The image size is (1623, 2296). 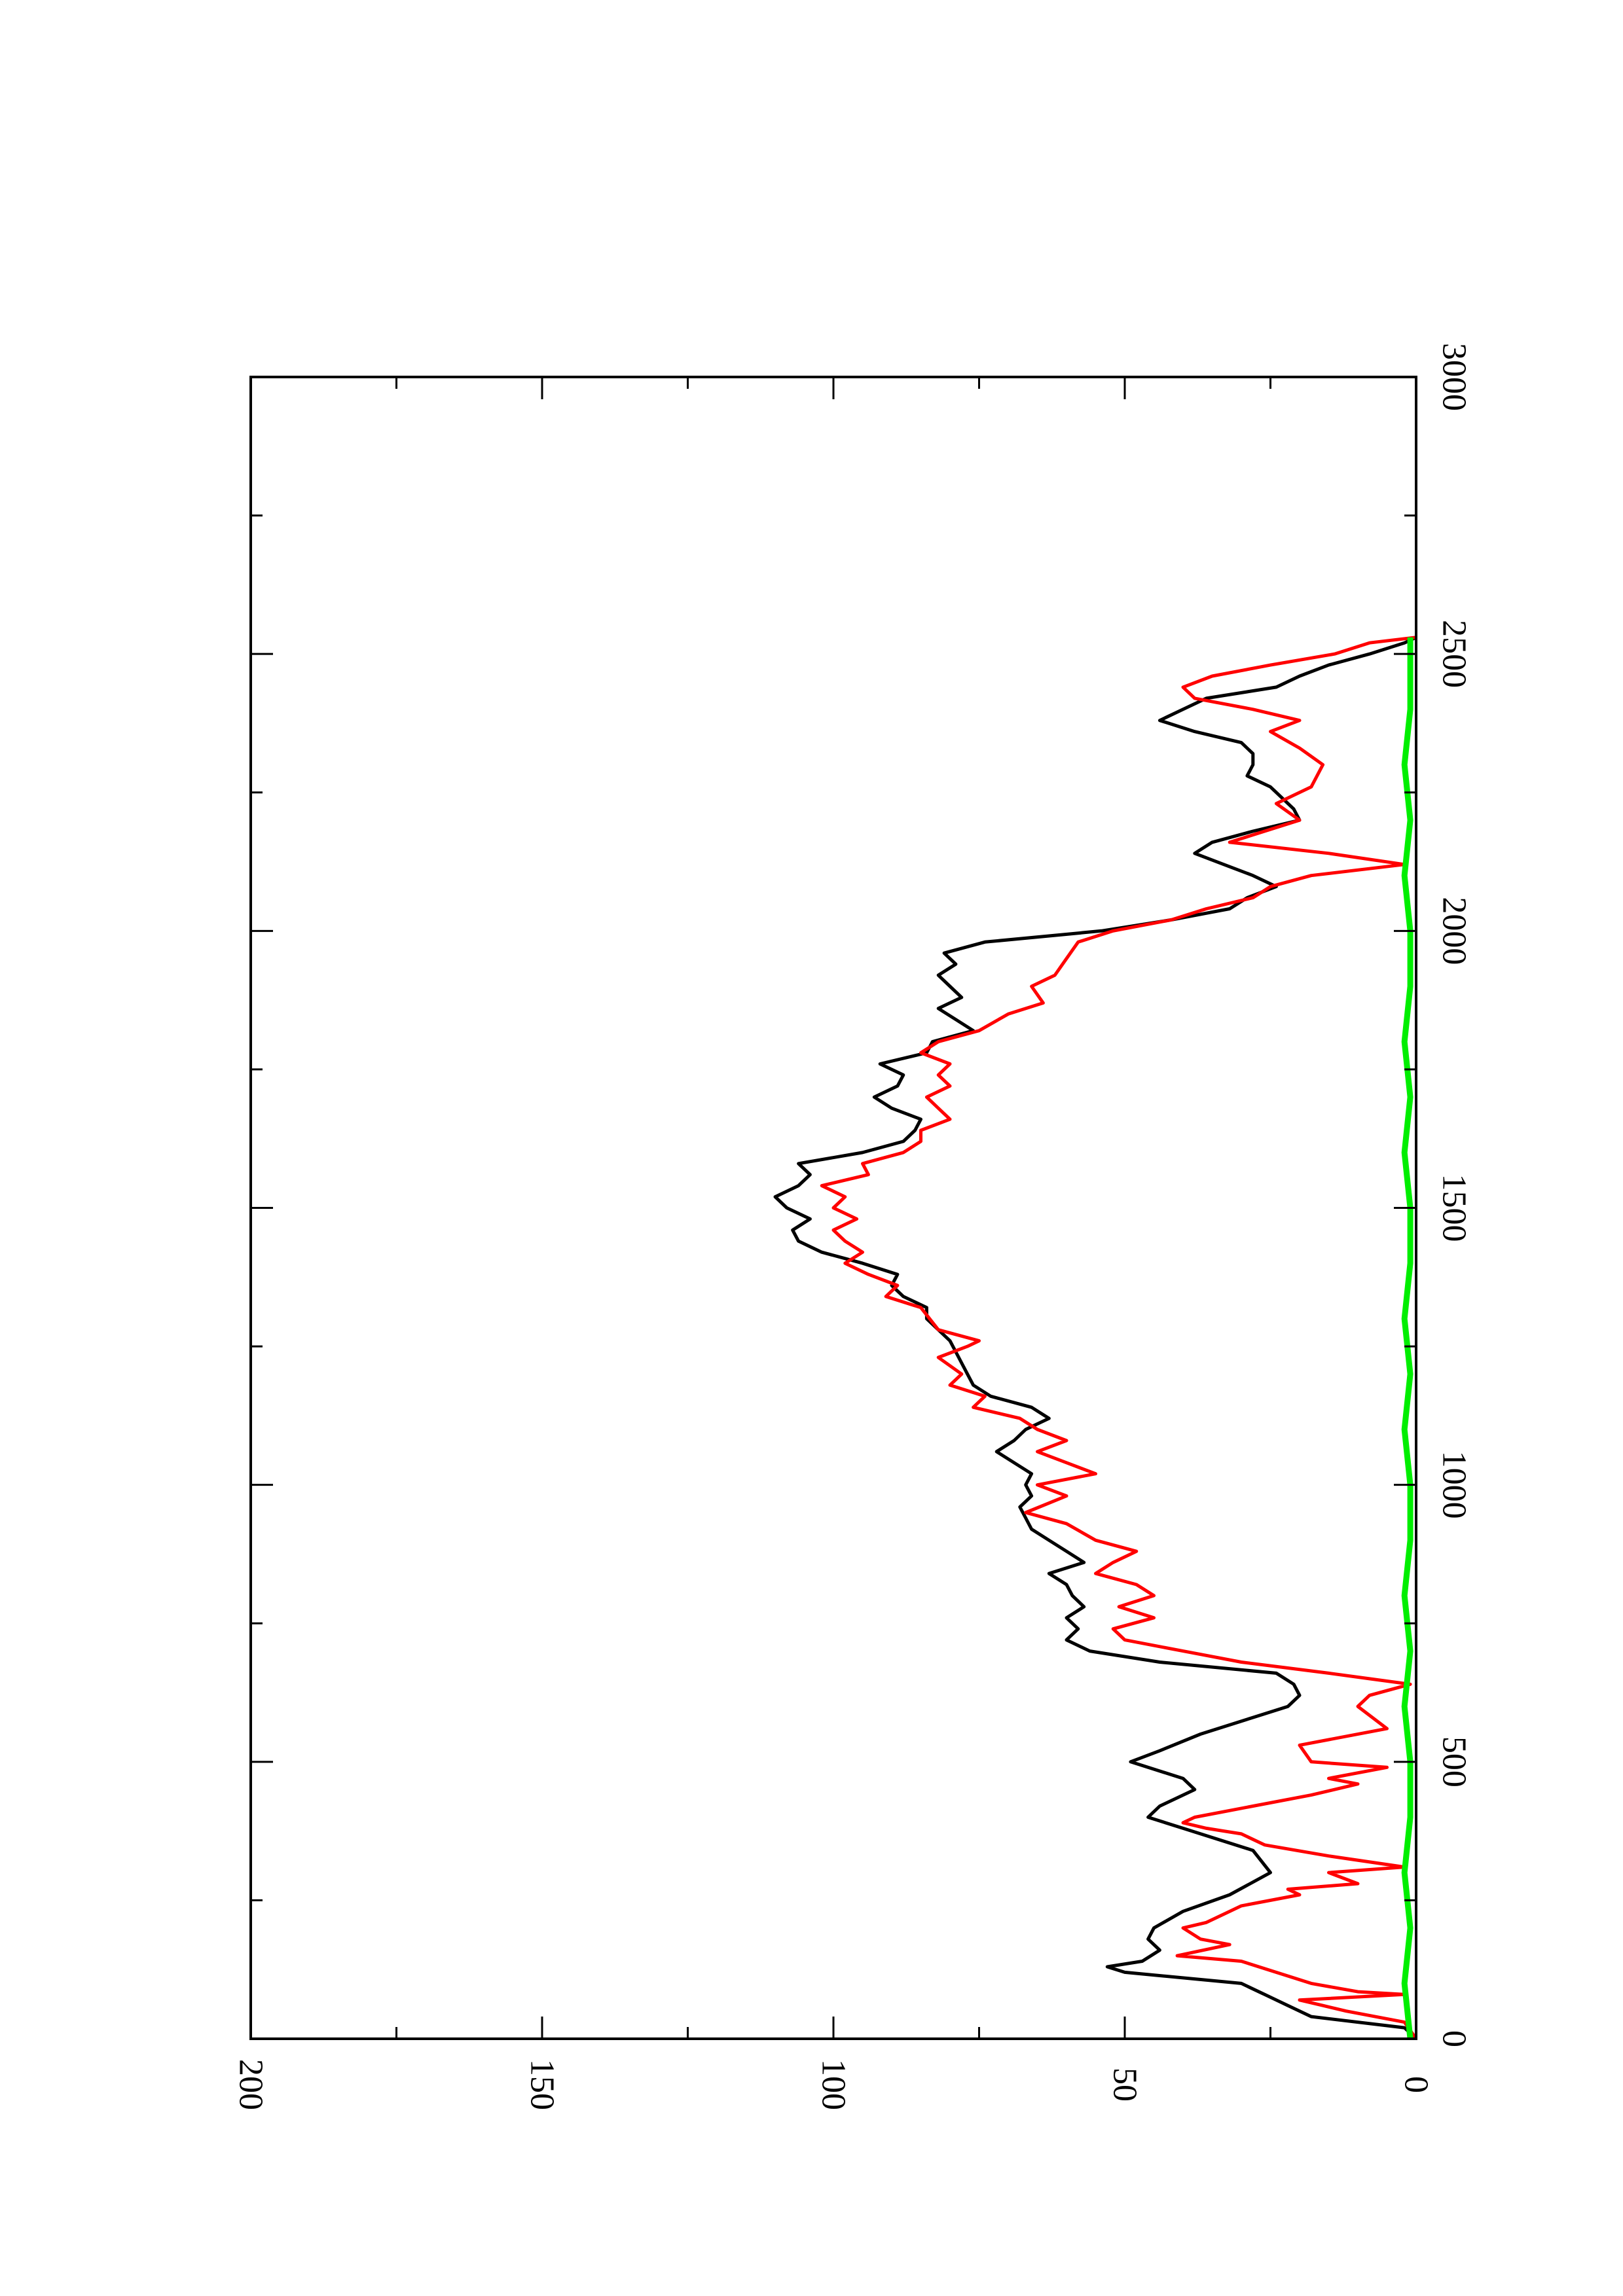 I want to click on x-tick-label: 3000, so click(x=1454, y=377).